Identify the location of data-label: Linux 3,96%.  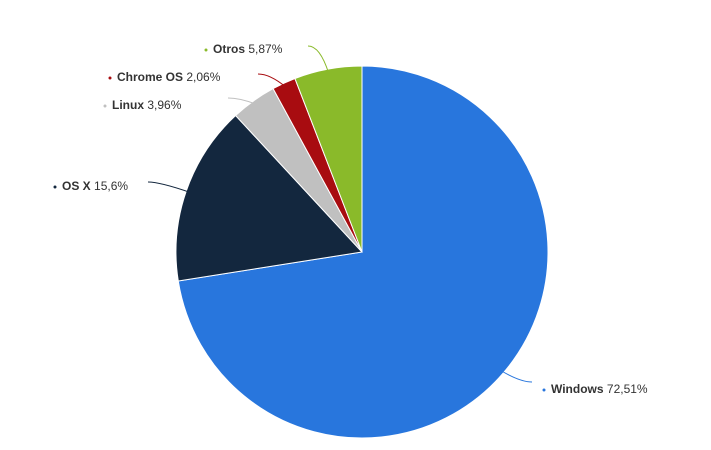
(147, 105).